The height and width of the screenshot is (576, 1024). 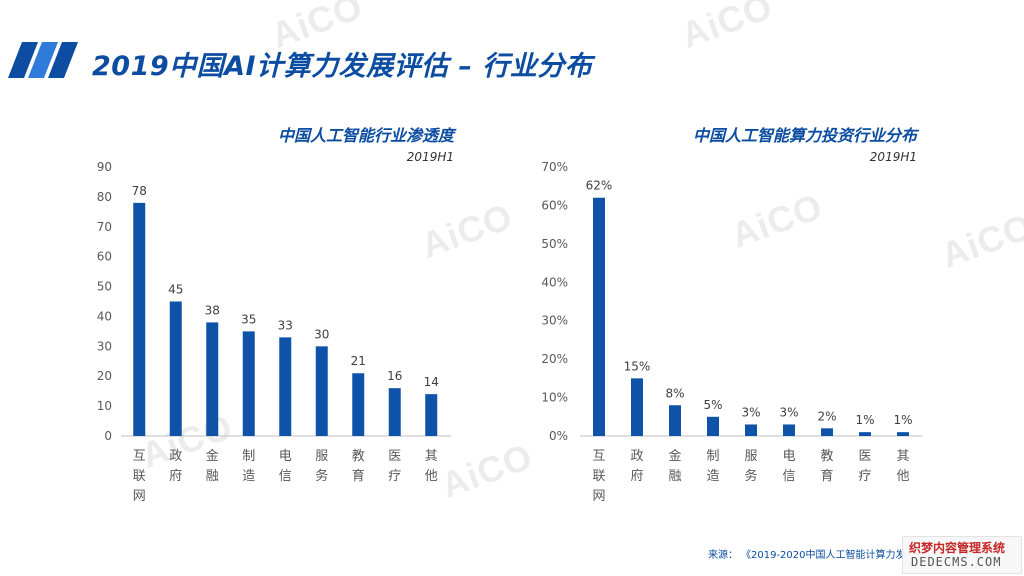 I want to click on data-label: 45, so click(x=175, y=290).